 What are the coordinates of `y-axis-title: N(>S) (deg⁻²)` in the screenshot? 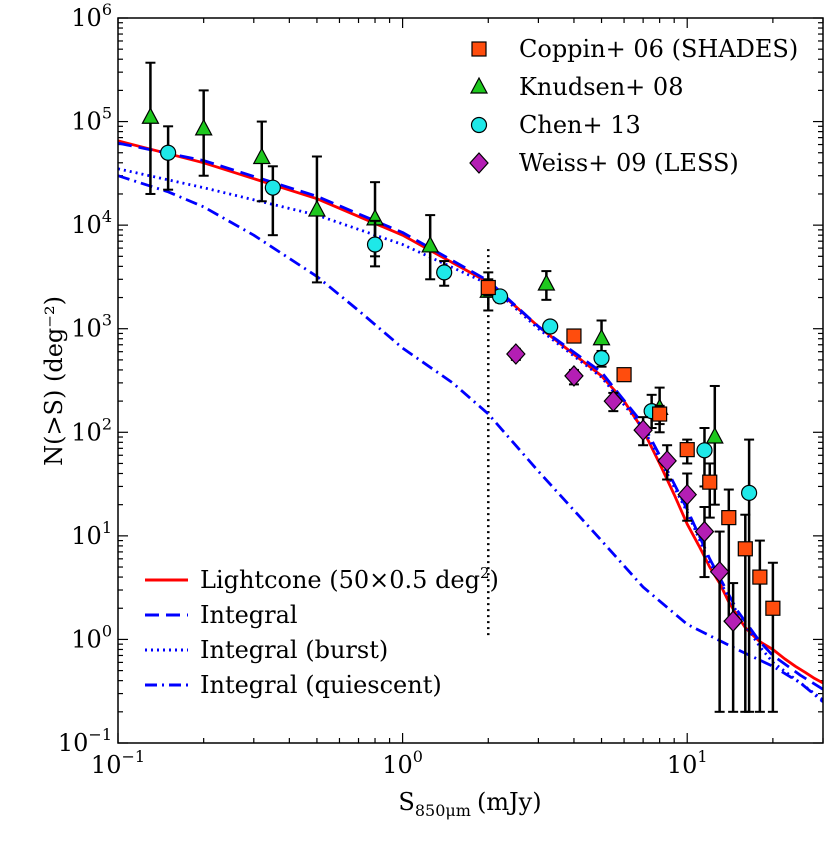 It's located at (54, 381).